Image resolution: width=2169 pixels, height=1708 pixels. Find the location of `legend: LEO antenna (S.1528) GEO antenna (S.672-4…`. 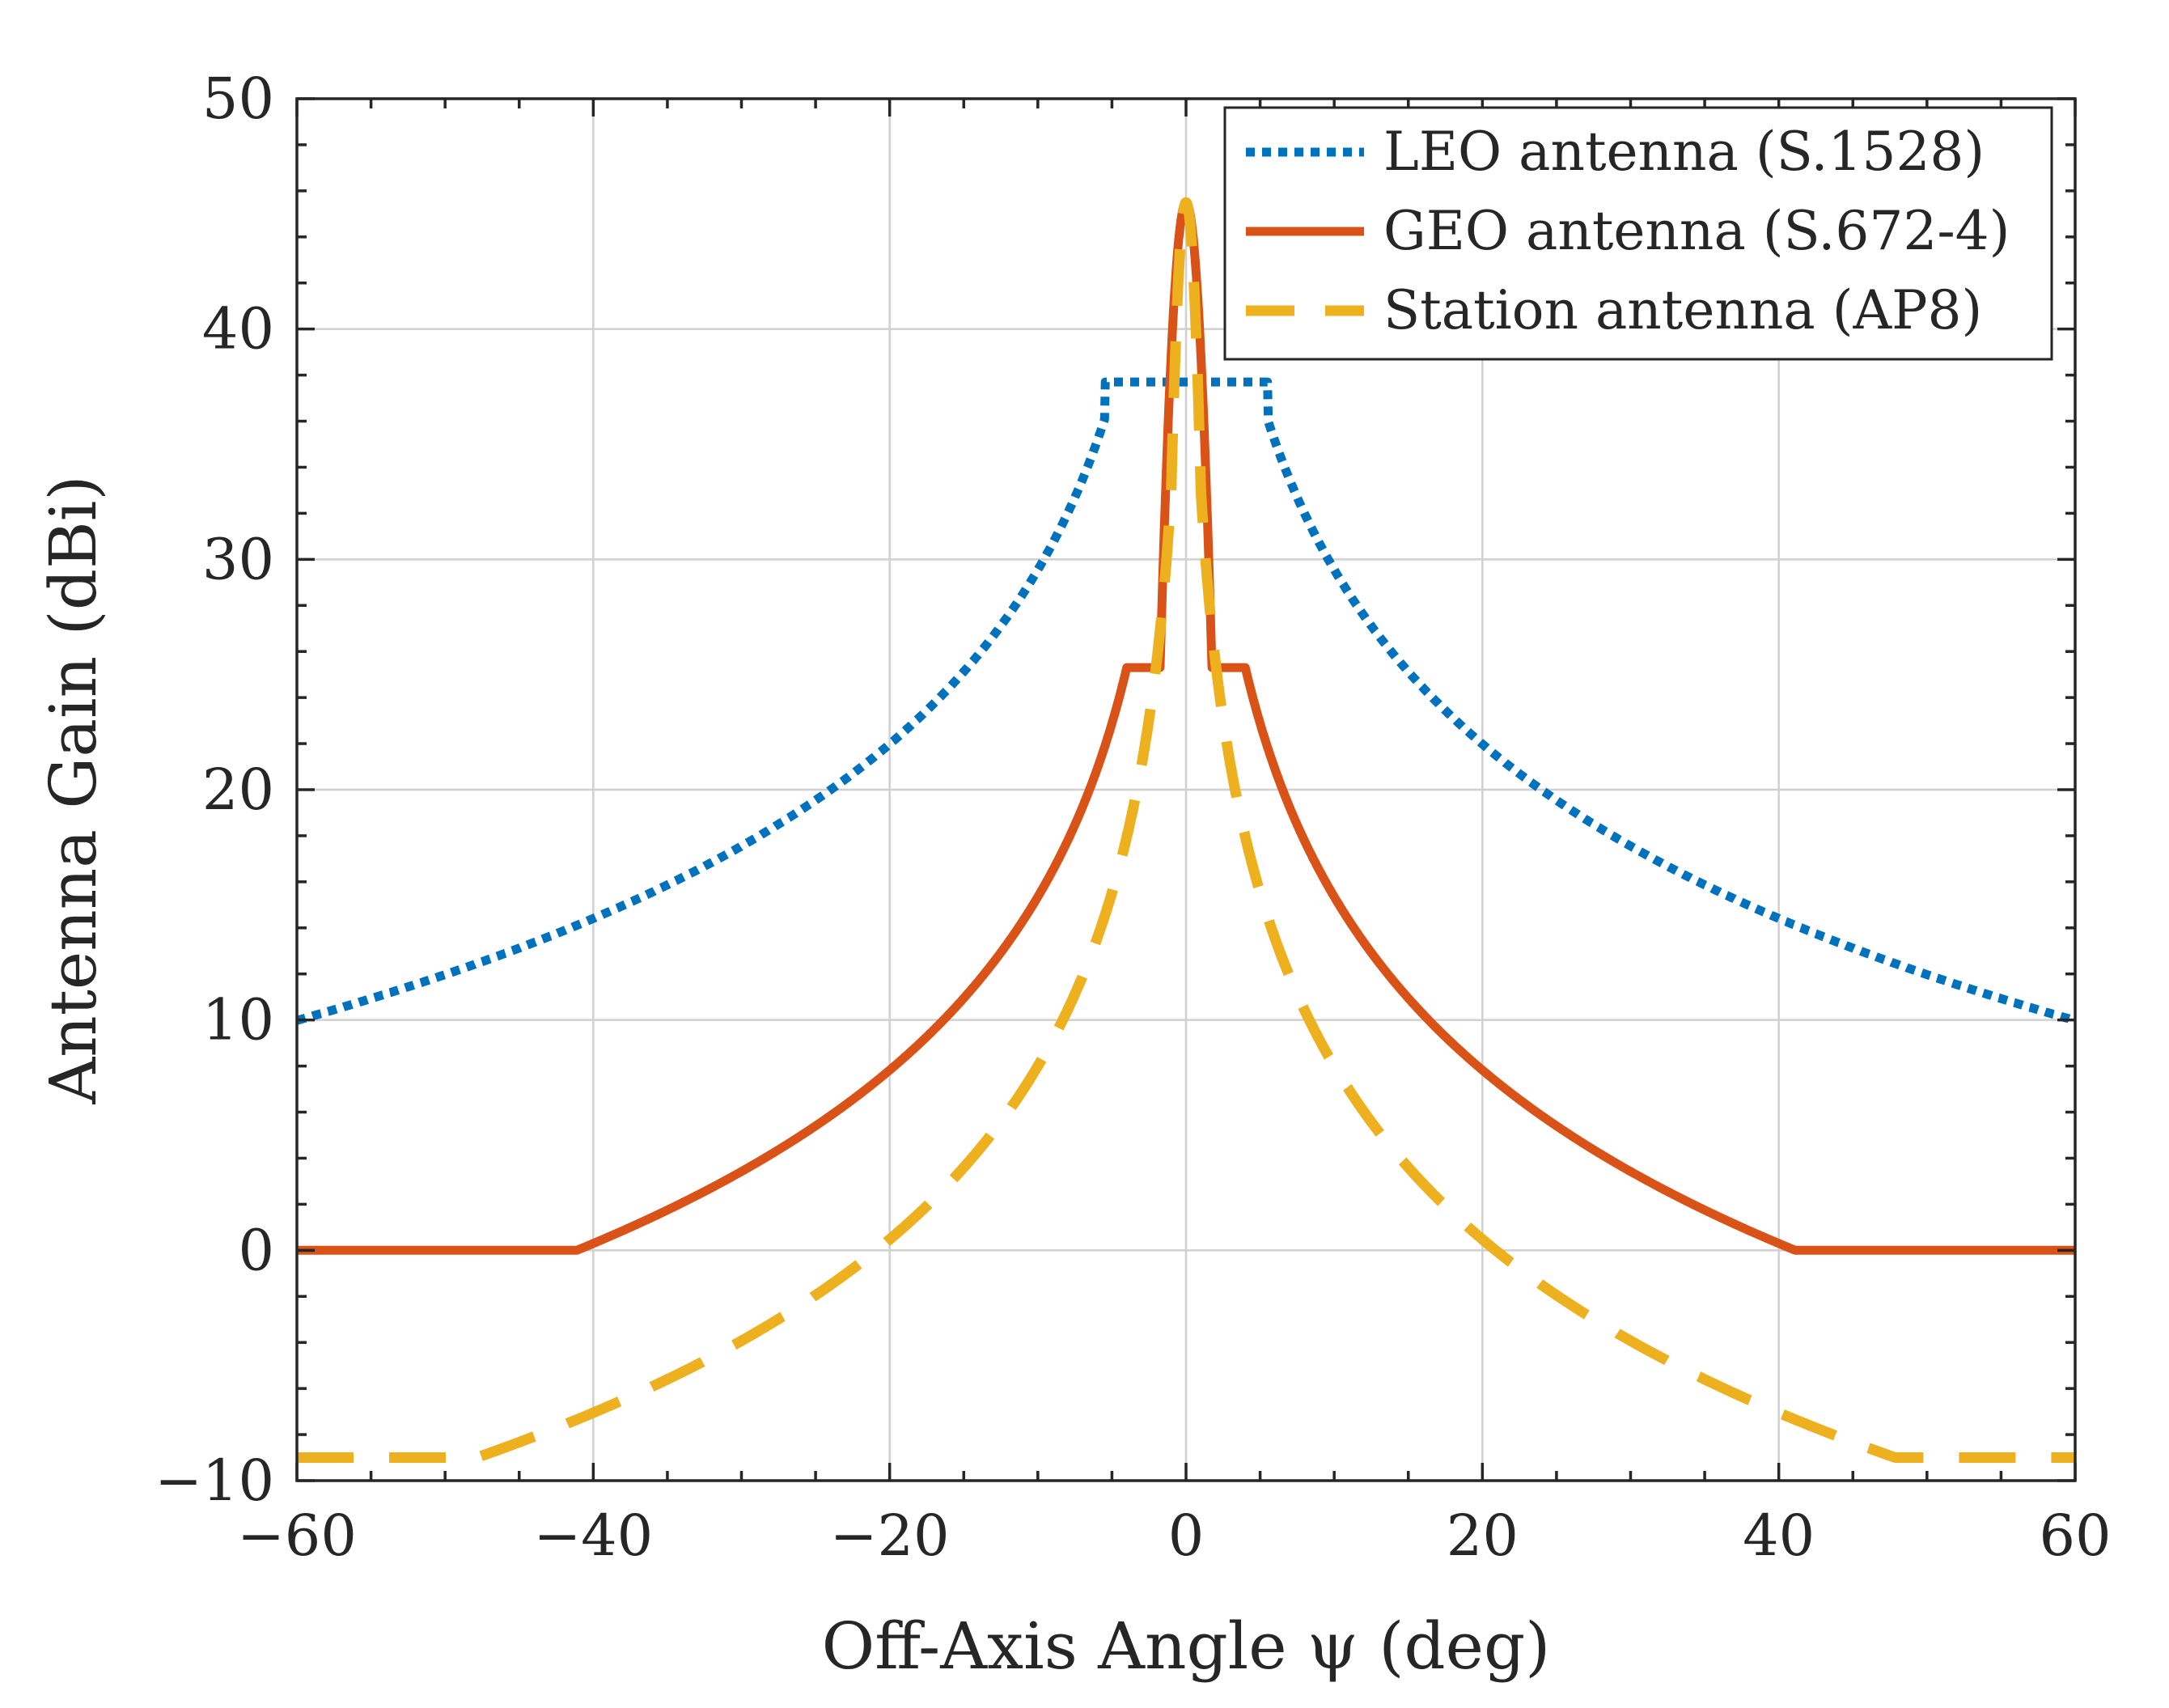

legend: LEO antenna (S.1528) GEO antenna (S.672-4… is located at coordinates (1638, 233).